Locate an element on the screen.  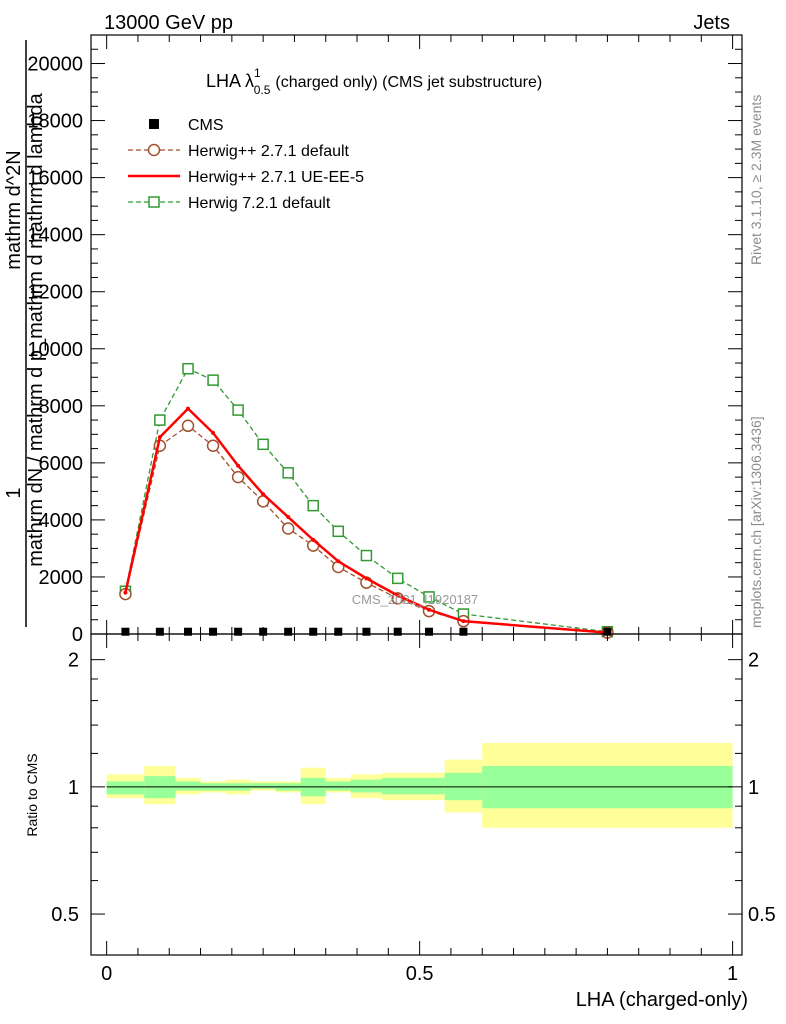
legend-marker-cms is located at coordinates (154, 124).